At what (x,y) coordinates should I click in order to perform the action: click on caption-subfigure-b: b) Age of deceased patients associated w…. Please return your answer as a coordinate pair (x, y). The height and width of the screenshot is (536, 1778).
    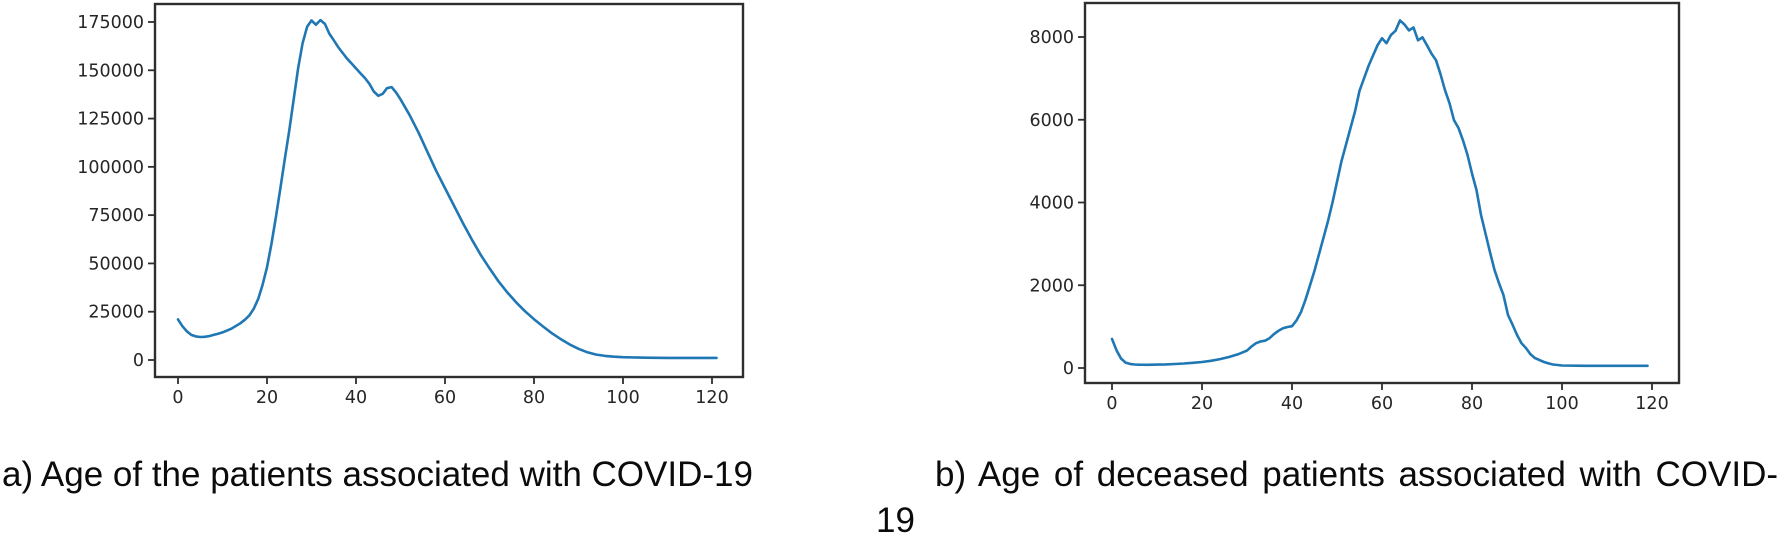
    Looking at the image, I should click on (1327, 495).